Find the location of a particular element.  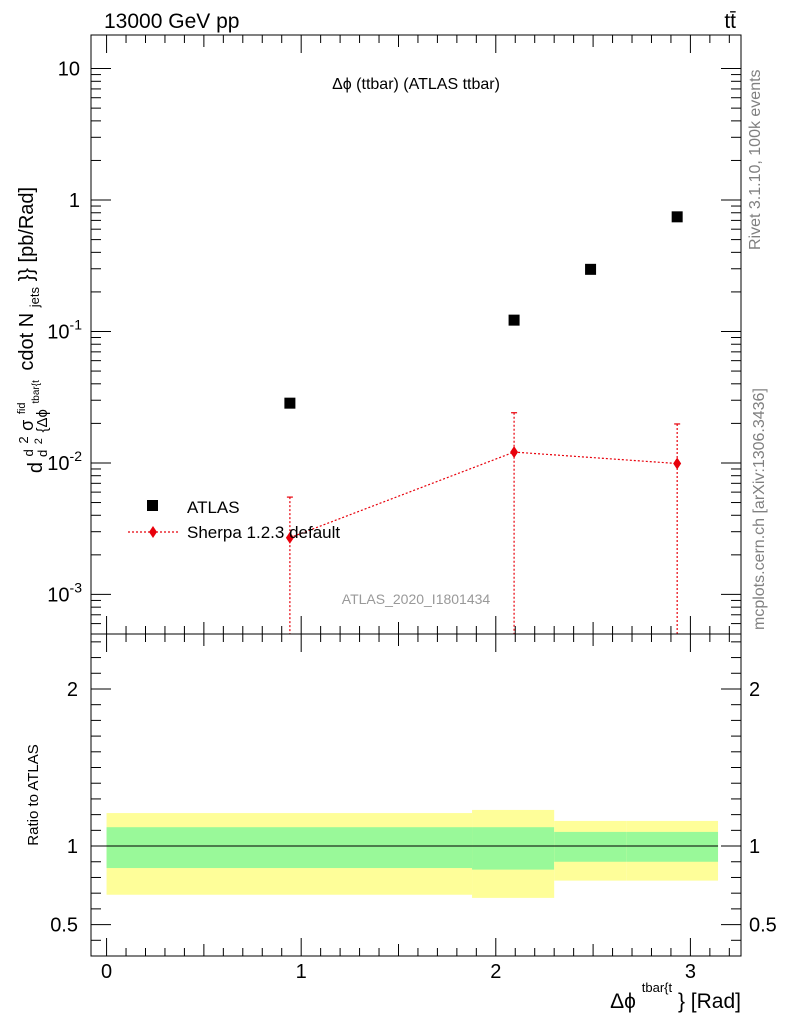

sherpa-line is located at coordinates (483, 495).